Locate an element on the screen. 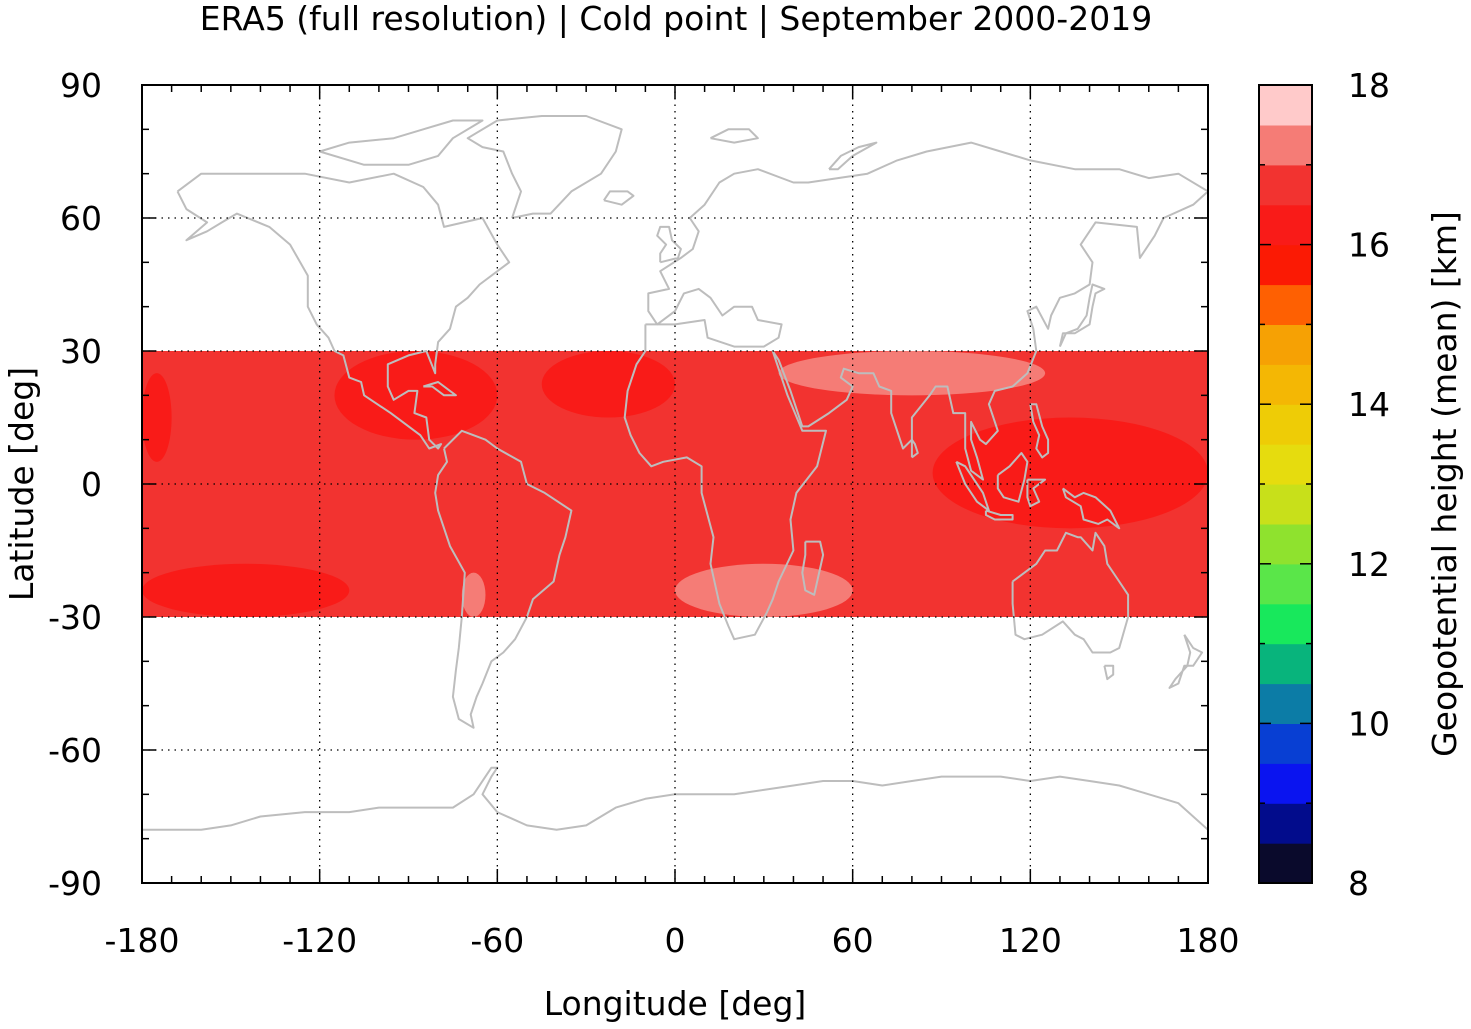 This screenshot has width=1471, height=1029. y-tick-label: -90 is located at coordinates (75, 883).